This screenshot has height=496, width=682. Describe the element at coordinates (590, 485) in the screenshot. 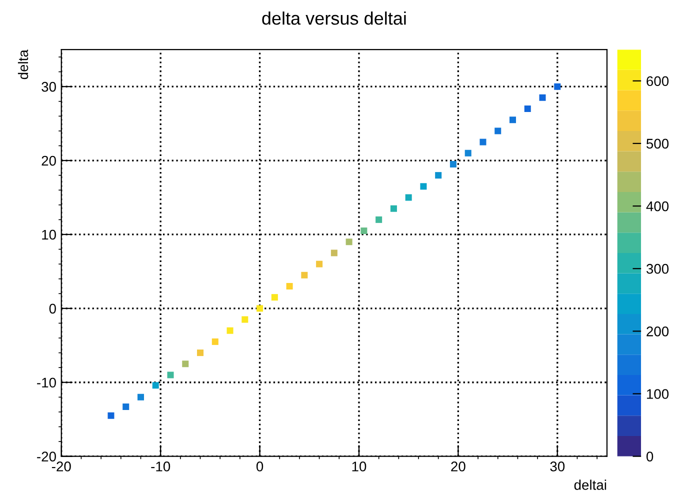

I see `x-axis-title: deltai` at that location.